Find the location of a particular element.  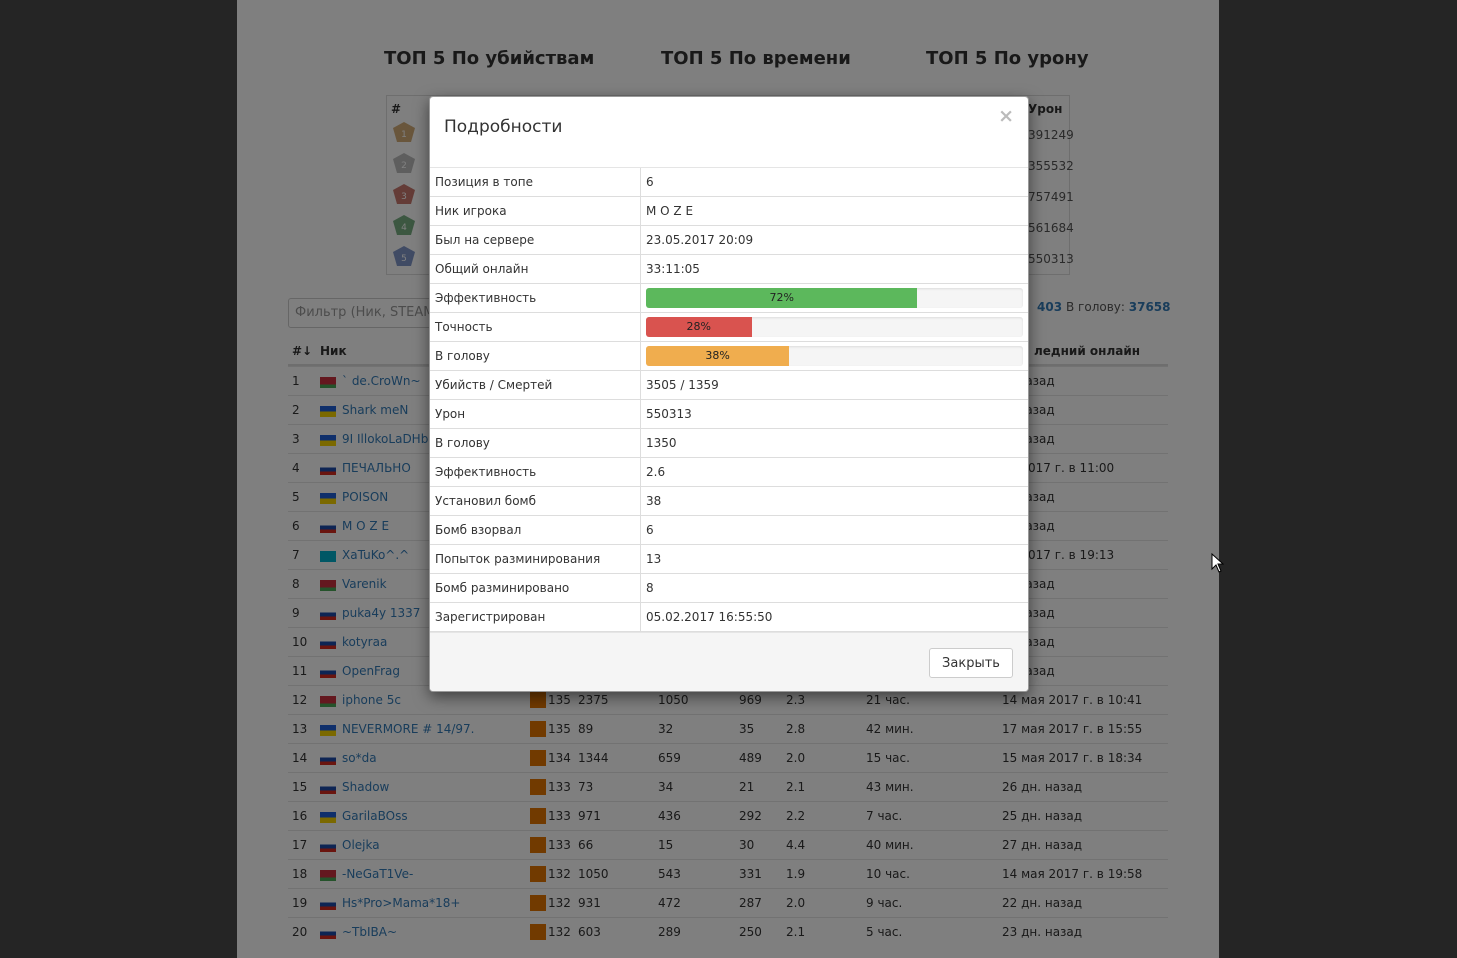

detail-row: Зарегистрирован 05.02.2017 16:55:50 is located at coordinates (729, 617).